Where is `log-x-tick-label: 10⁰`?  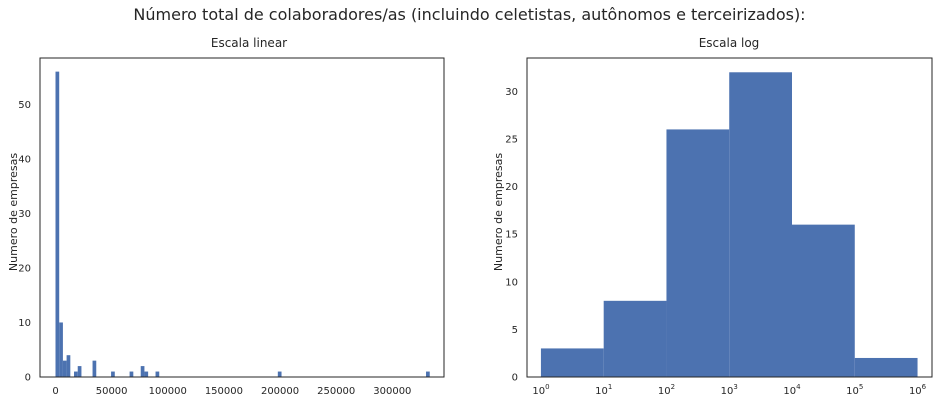
log-x-tick-label: 10⁰ is located at coordinates (540, 390).